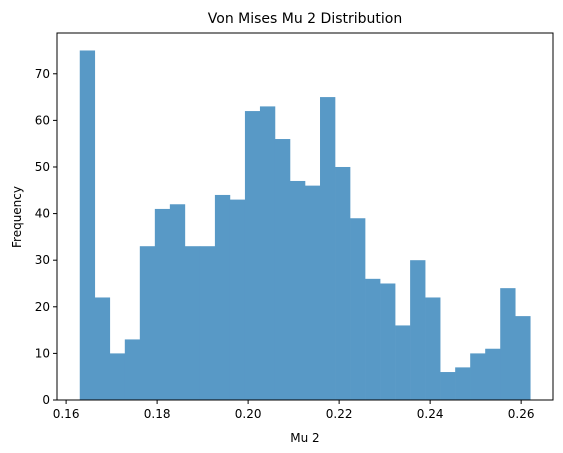 Image resolution: width=563 pixels, height=453 pixels. I want to click on y-tick-label: 0, so click(46, 400).